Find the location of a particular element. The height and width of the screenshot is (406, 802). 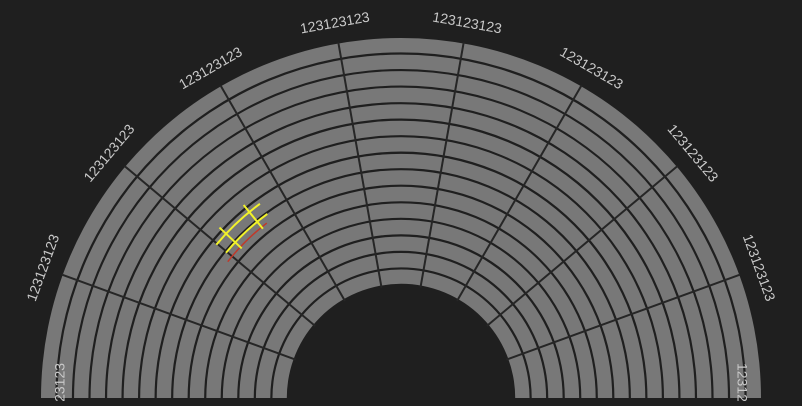

sector-label-10: 123123123 is located at coordinates (742, 382).